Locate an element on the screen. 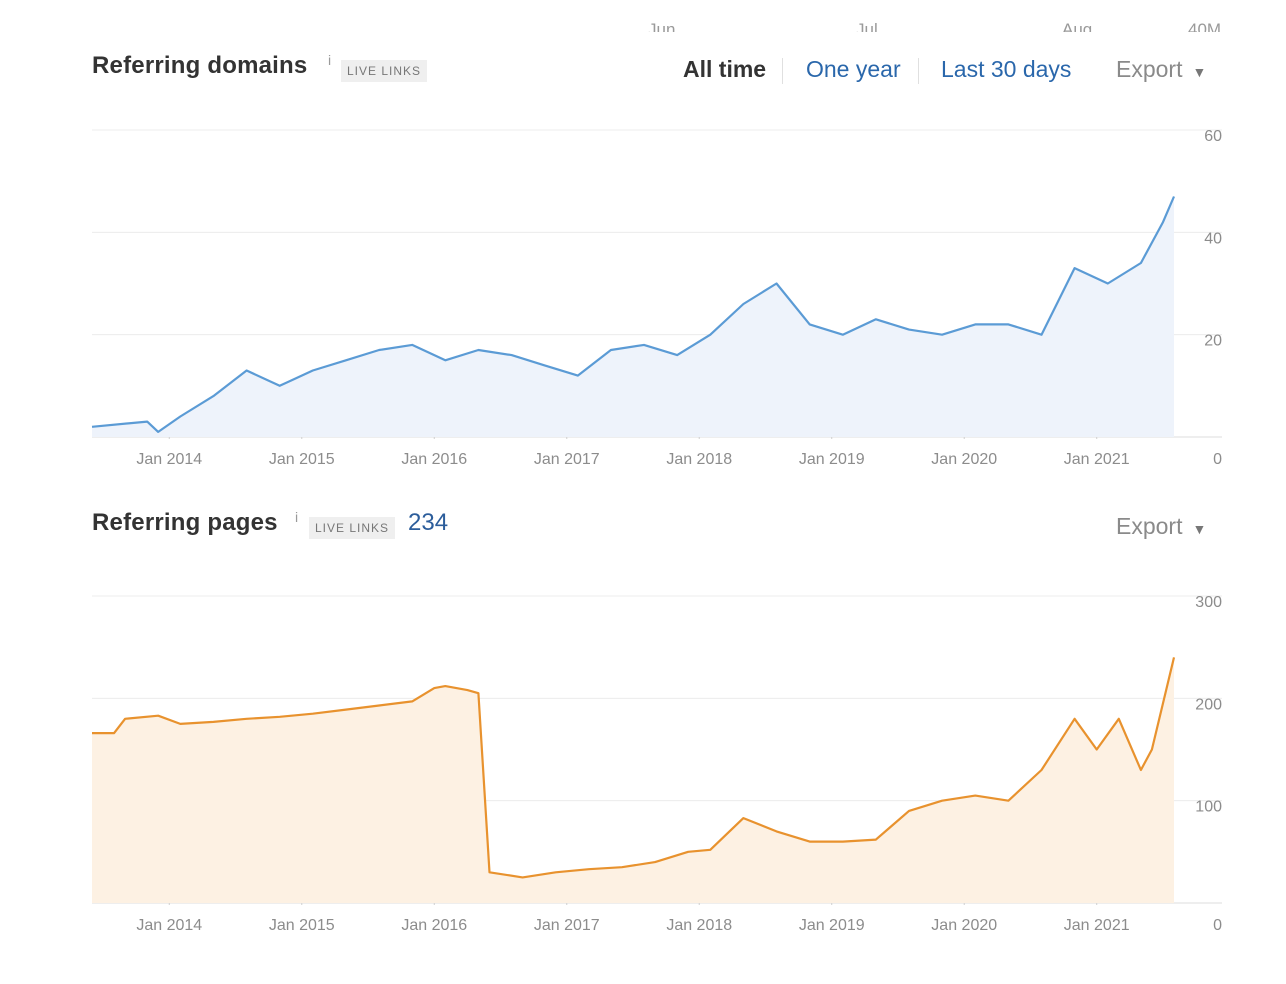 The height and width of the screenshot is (984, 1286). y-tick-label: 20 is located at coordinates (1213, 341).